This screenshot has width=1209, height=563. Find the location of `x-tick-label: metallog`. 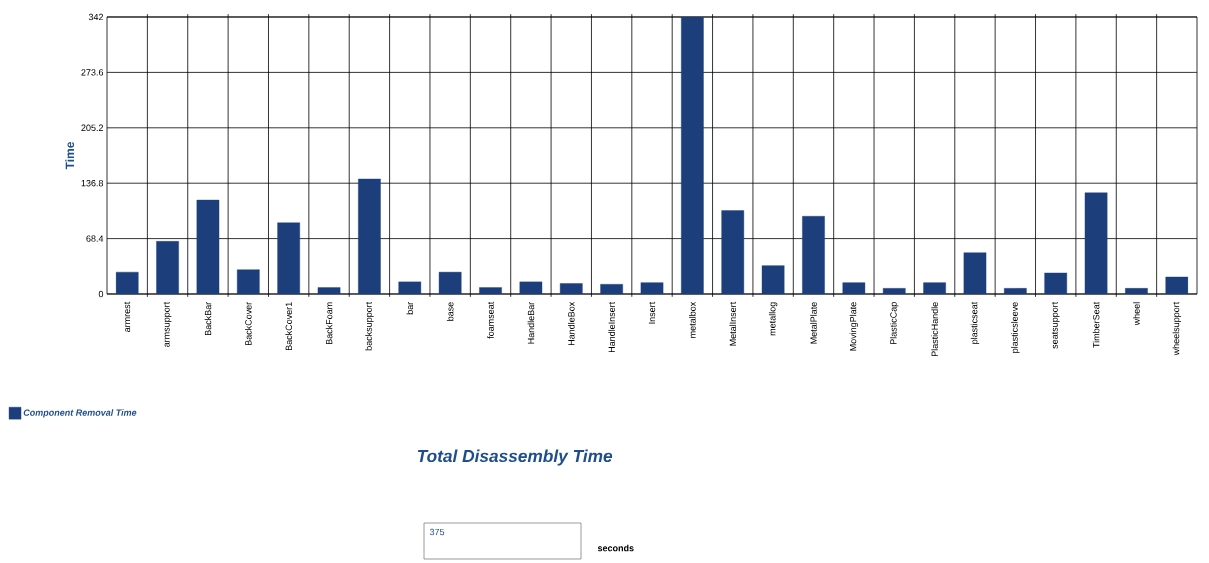

x-tick-label: metallog is located at coordinates (773, 319).